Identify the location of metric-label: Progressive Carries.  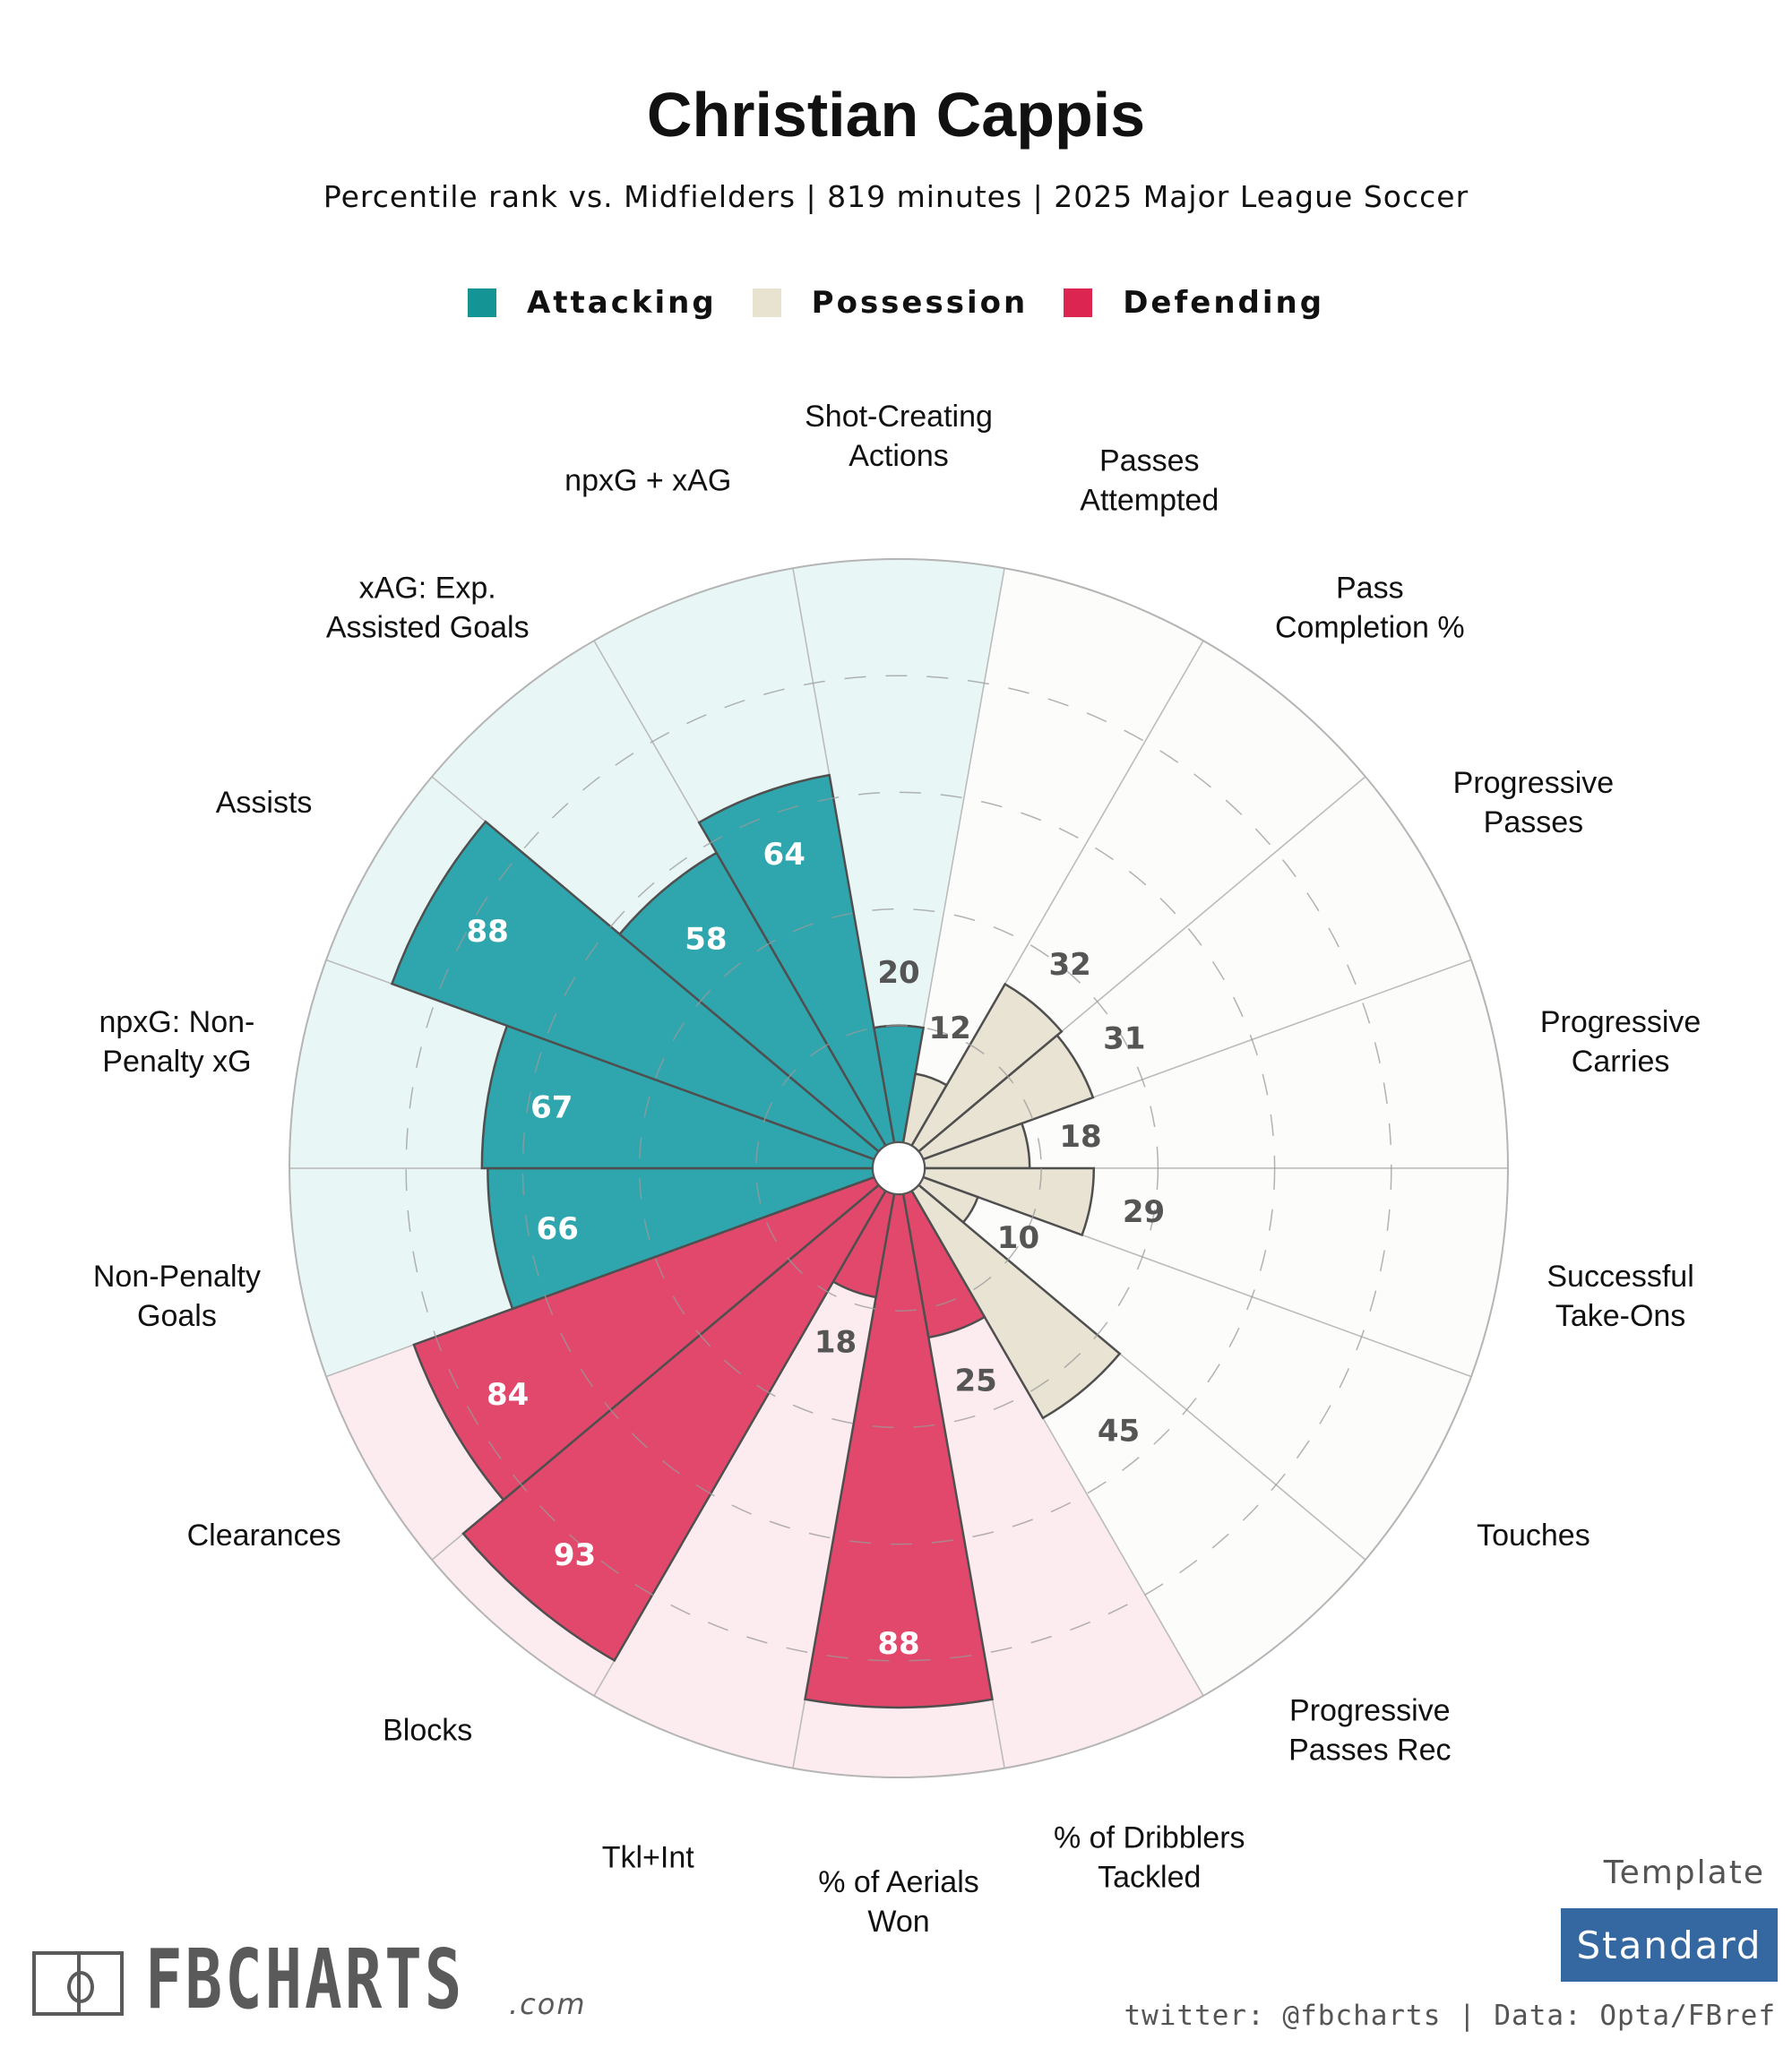
(1621, 1042).